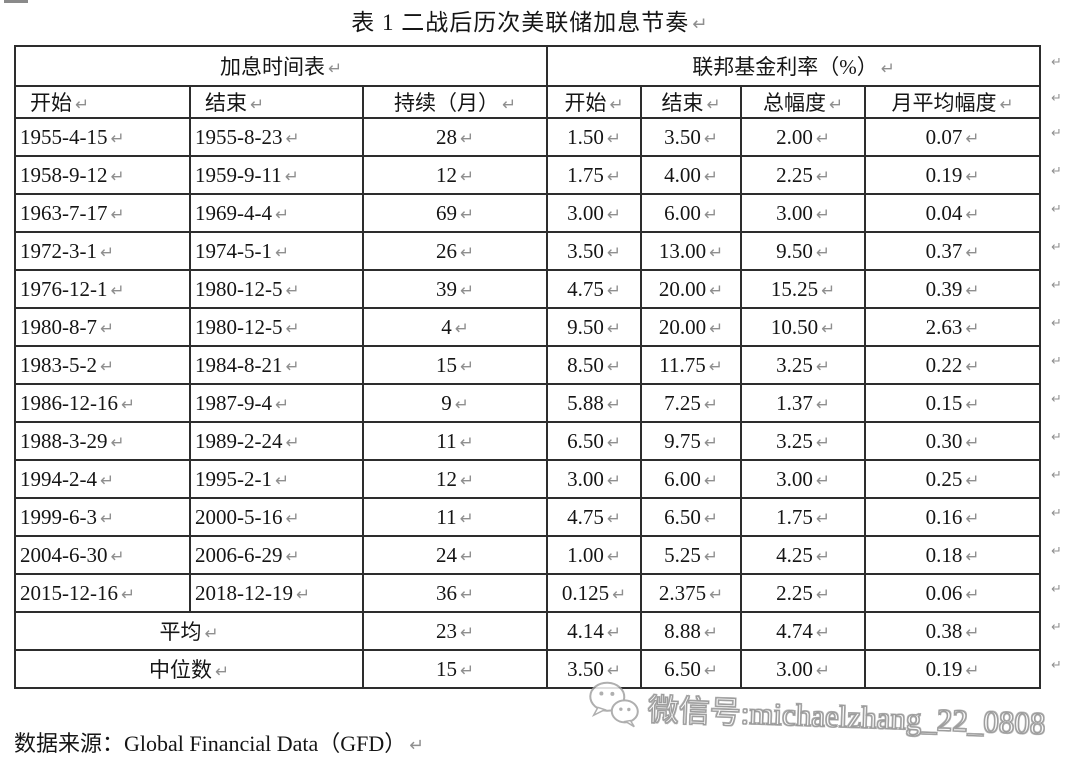 The height and width of the screenshot is (759, 1080). I want to click on value-cell: 8.88 ↵, so click(691, 631).